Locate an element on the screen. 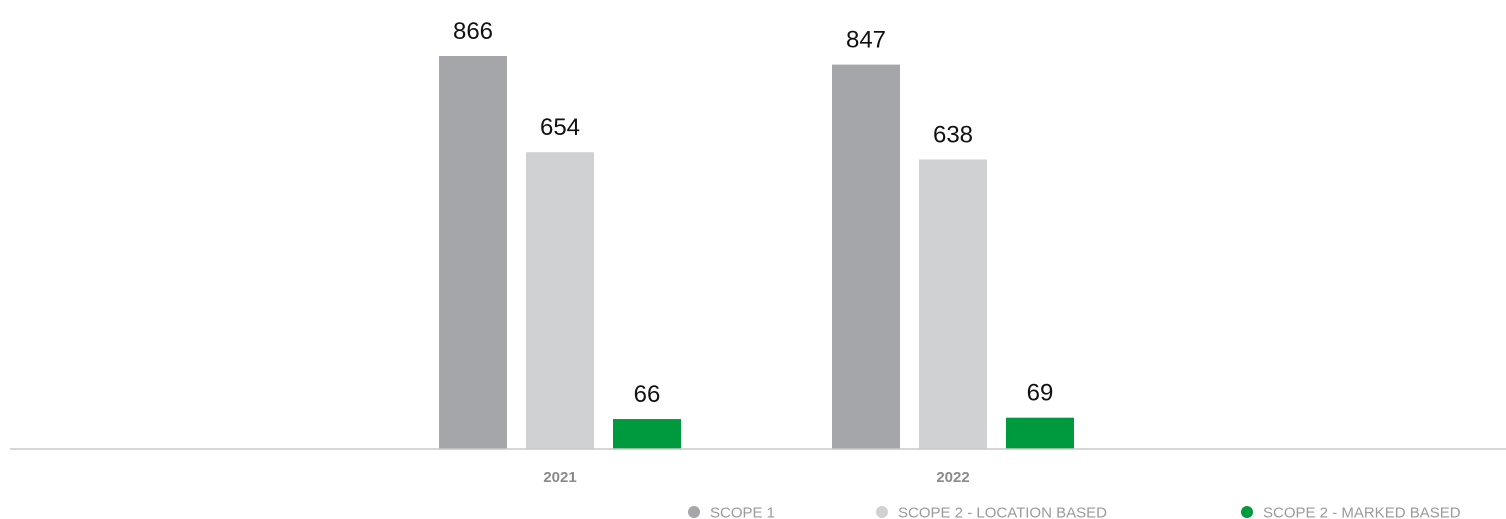 The image size is (1506, 519). legend-label-2: SCOPE 2 - LOCATION BASED is located at coordinates (1002, 512).